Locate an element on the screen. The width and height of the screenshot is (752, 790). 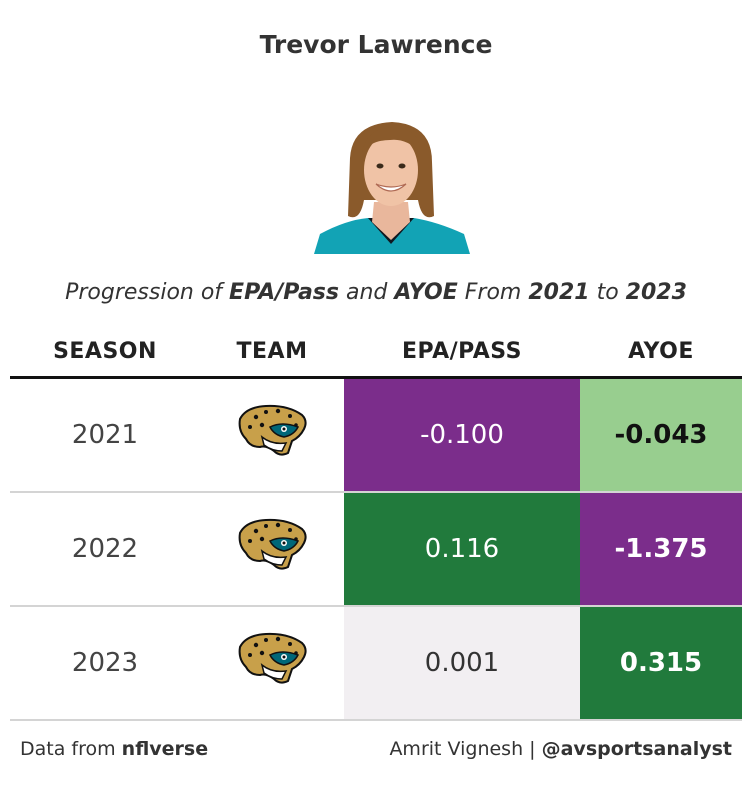
table-row: 2021 -0.100 -0.043 is located at coordinates (376, 435).